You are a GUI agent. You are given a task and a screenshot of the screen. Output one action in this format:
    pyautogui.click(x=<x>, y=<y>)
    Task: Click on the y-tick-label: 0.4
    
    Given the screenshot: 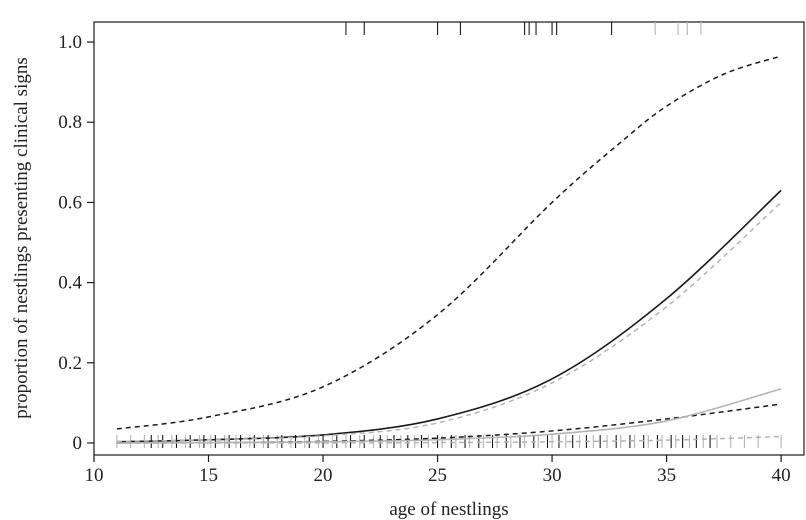 What is the action you would take?
    pyautogui.click(x=70, y=283)
    